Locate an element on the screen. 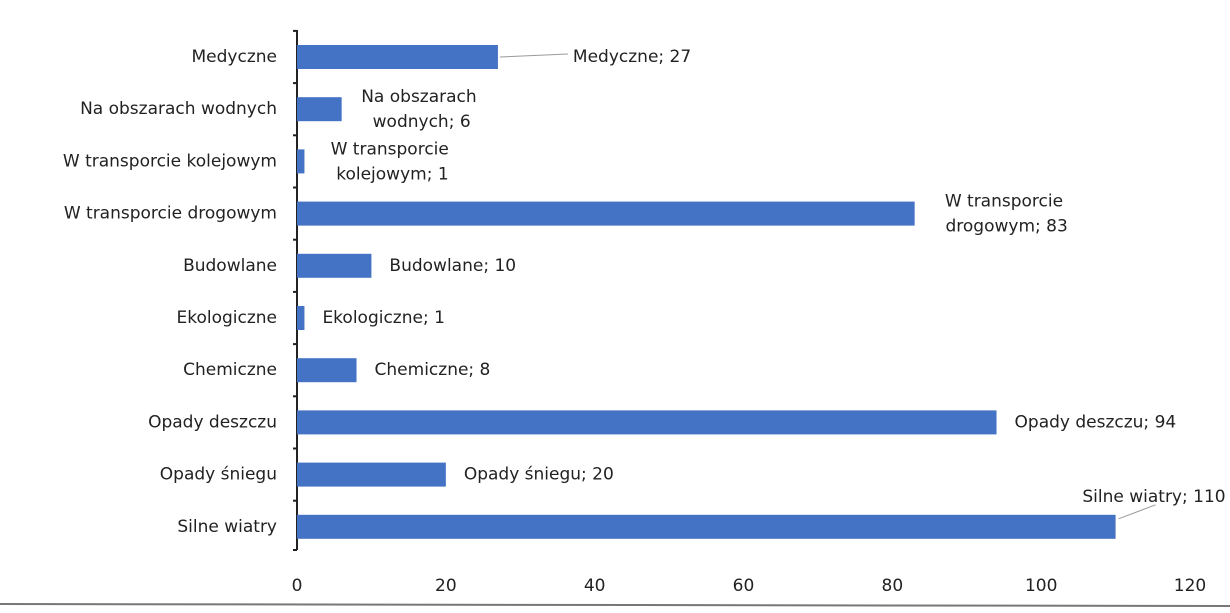  y-tick-label: Chemiczne is located at coordinates (230, 370).